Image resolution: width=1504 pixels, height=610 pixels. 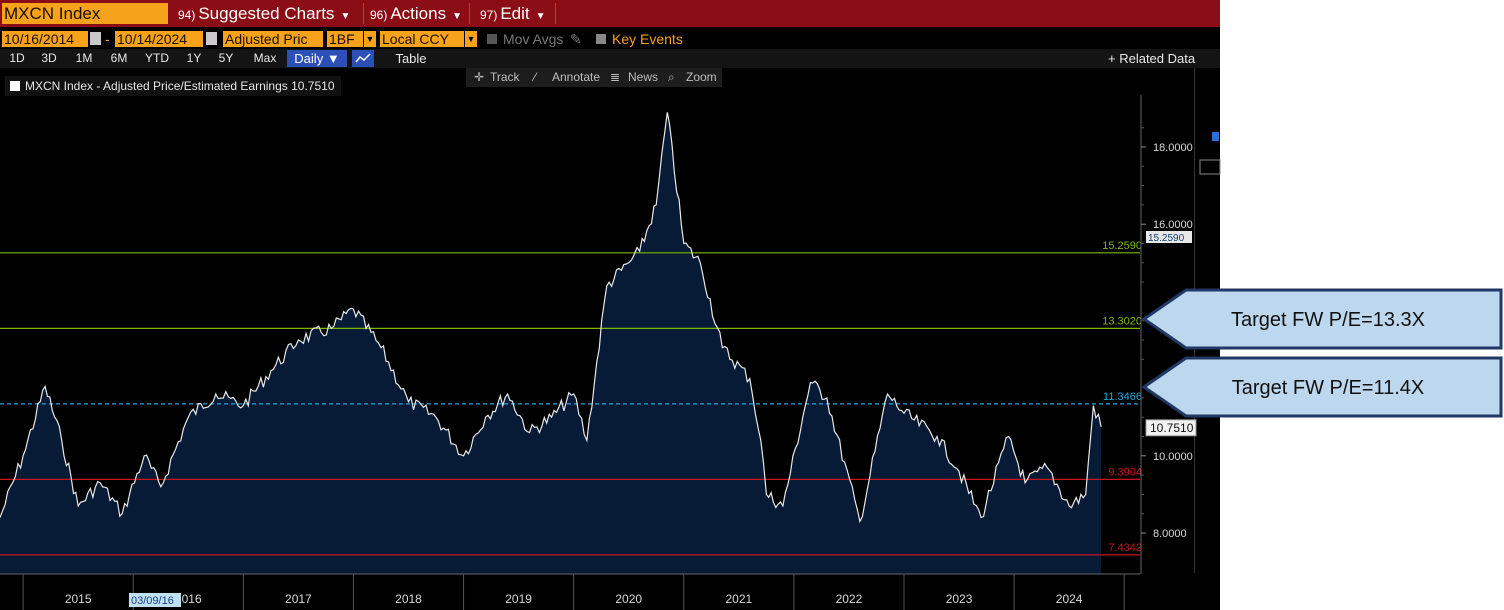 What do you see at coordinates (1125, 472) in the screenshot?
I see `level-label: 9.3904` at bounding box center [1125, 472].